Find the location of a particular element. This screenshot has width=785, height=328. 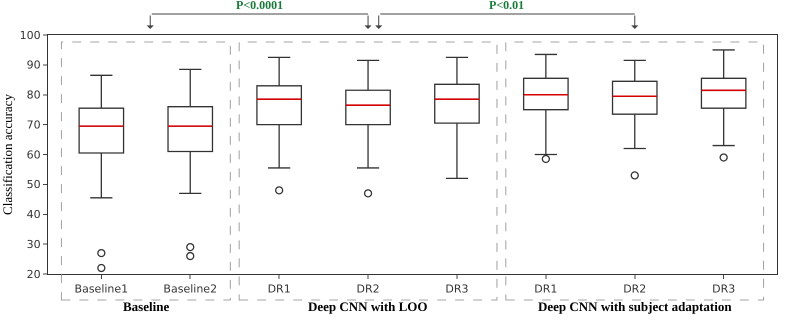

y-tick-label: 70 is located at coordinates (33, 125).